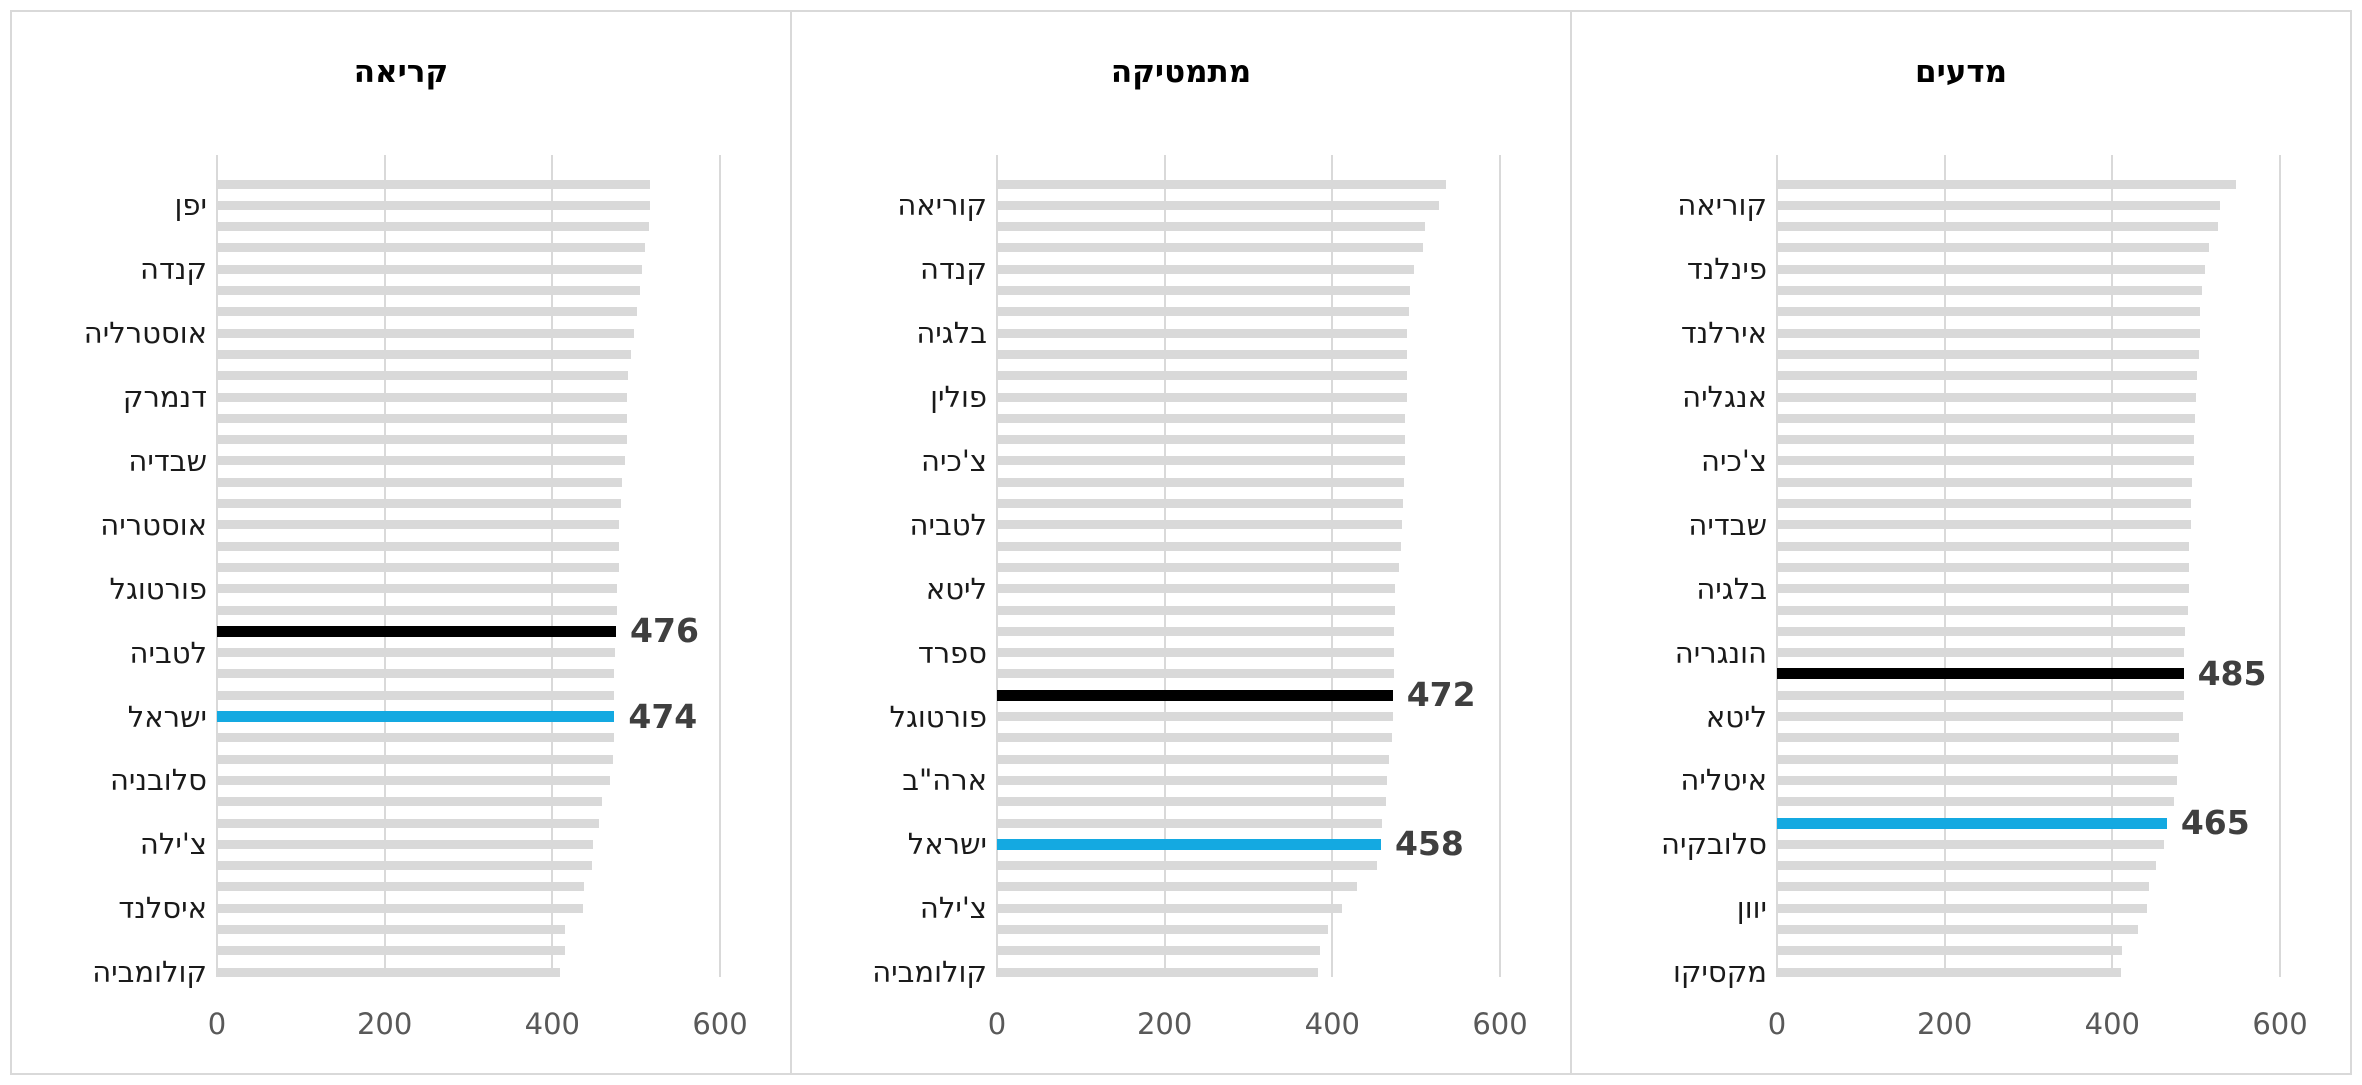  What do you see at coordinates (2232, 673) in the screenshot?
I see `value-callout: 485` at bounding box center [2232, 673].